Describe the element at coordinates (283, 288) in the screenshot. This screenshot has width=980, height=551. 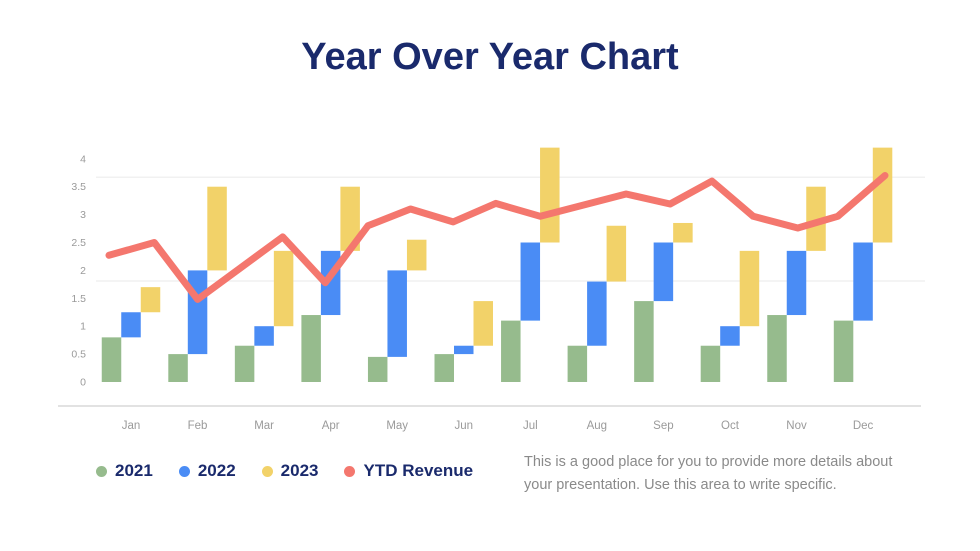
I see `bar-2023-mar` at that location.